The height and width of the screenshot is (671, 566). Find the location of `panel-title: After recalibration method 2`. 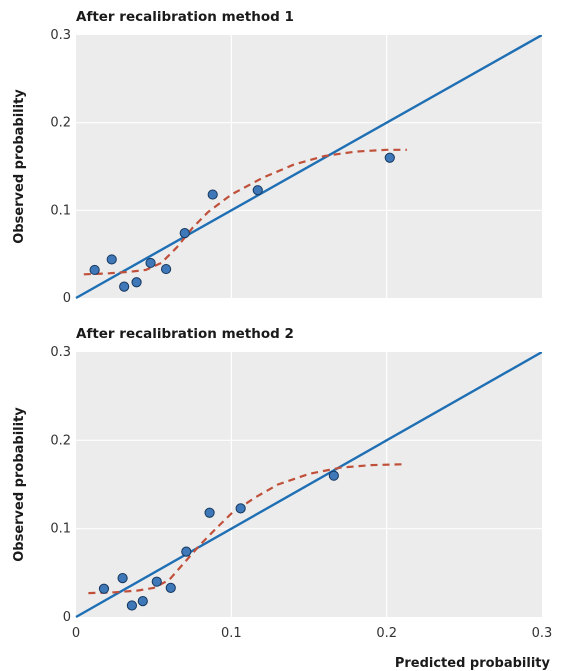

panel-title: After recalibration method 2 is located at coordinates (185, 334).